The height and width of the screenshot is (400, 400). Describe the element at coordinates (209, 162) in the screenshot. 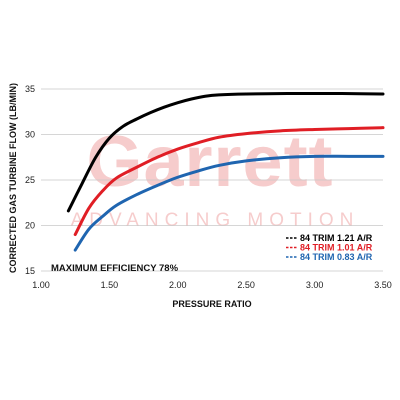

I see `watermark-word: Garrett` at that location.